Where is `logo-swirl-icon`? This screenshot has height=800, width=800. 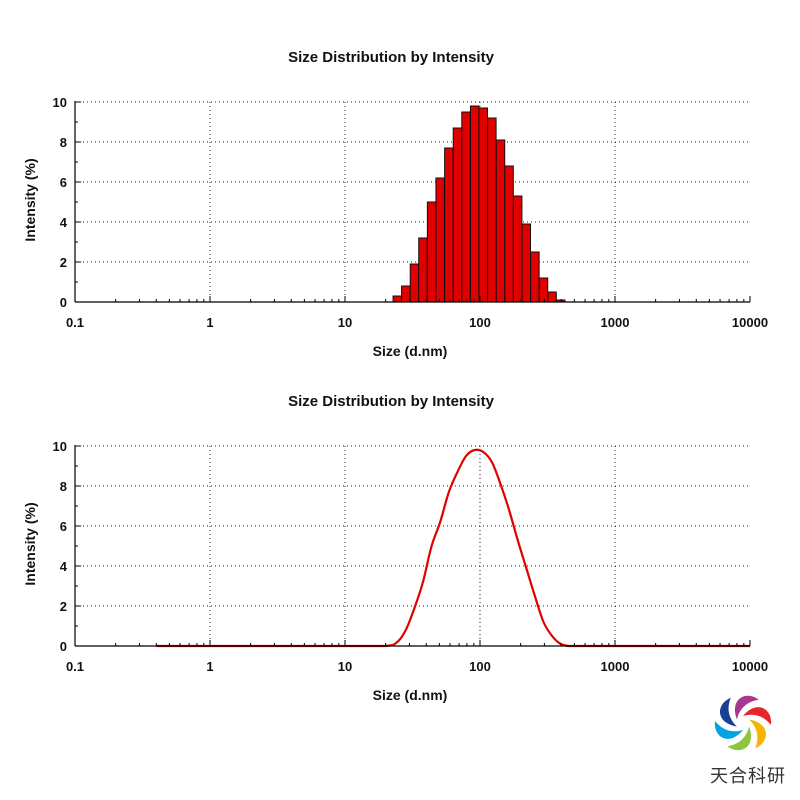 logo-swirl-icon is located at coordinates (743, 723).